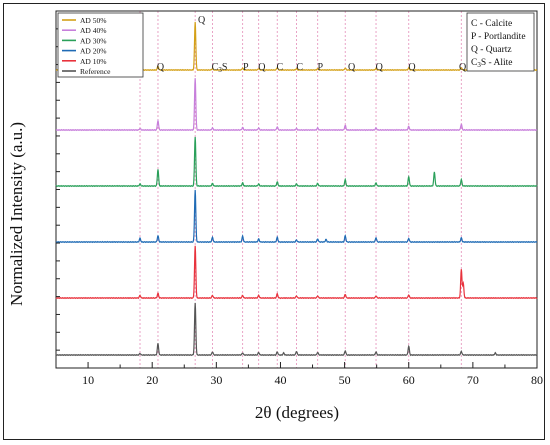 The image size is (550, 445). What do you see at coordinates (473, 380) in the screenshot?
I see `x-tick-label-70: 70` at bounding box center [473, 380].